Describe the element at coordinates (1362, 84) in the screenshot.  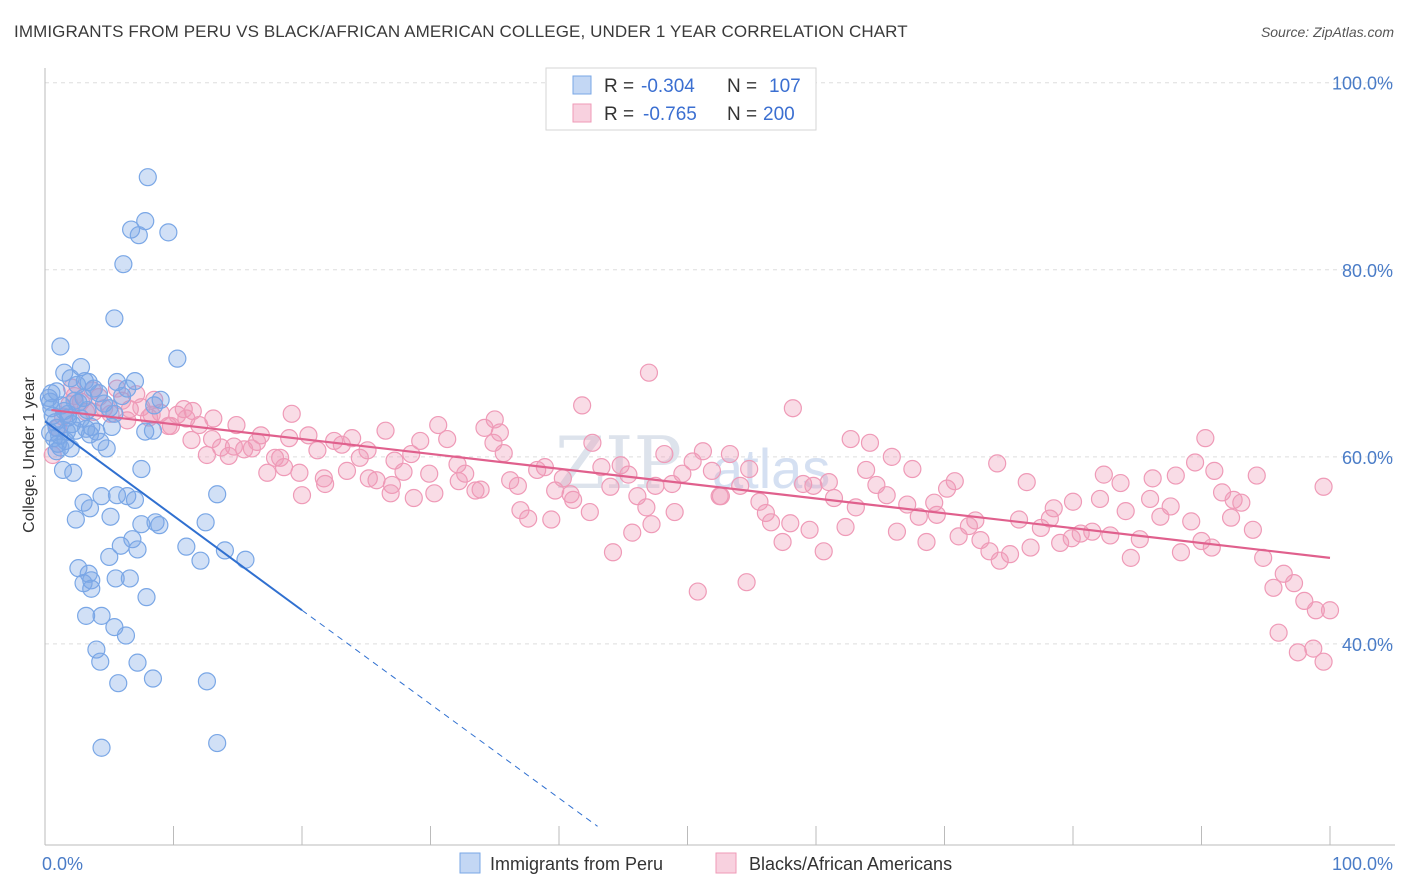
I see `y-tick-label-100: 100.0%` at that location.